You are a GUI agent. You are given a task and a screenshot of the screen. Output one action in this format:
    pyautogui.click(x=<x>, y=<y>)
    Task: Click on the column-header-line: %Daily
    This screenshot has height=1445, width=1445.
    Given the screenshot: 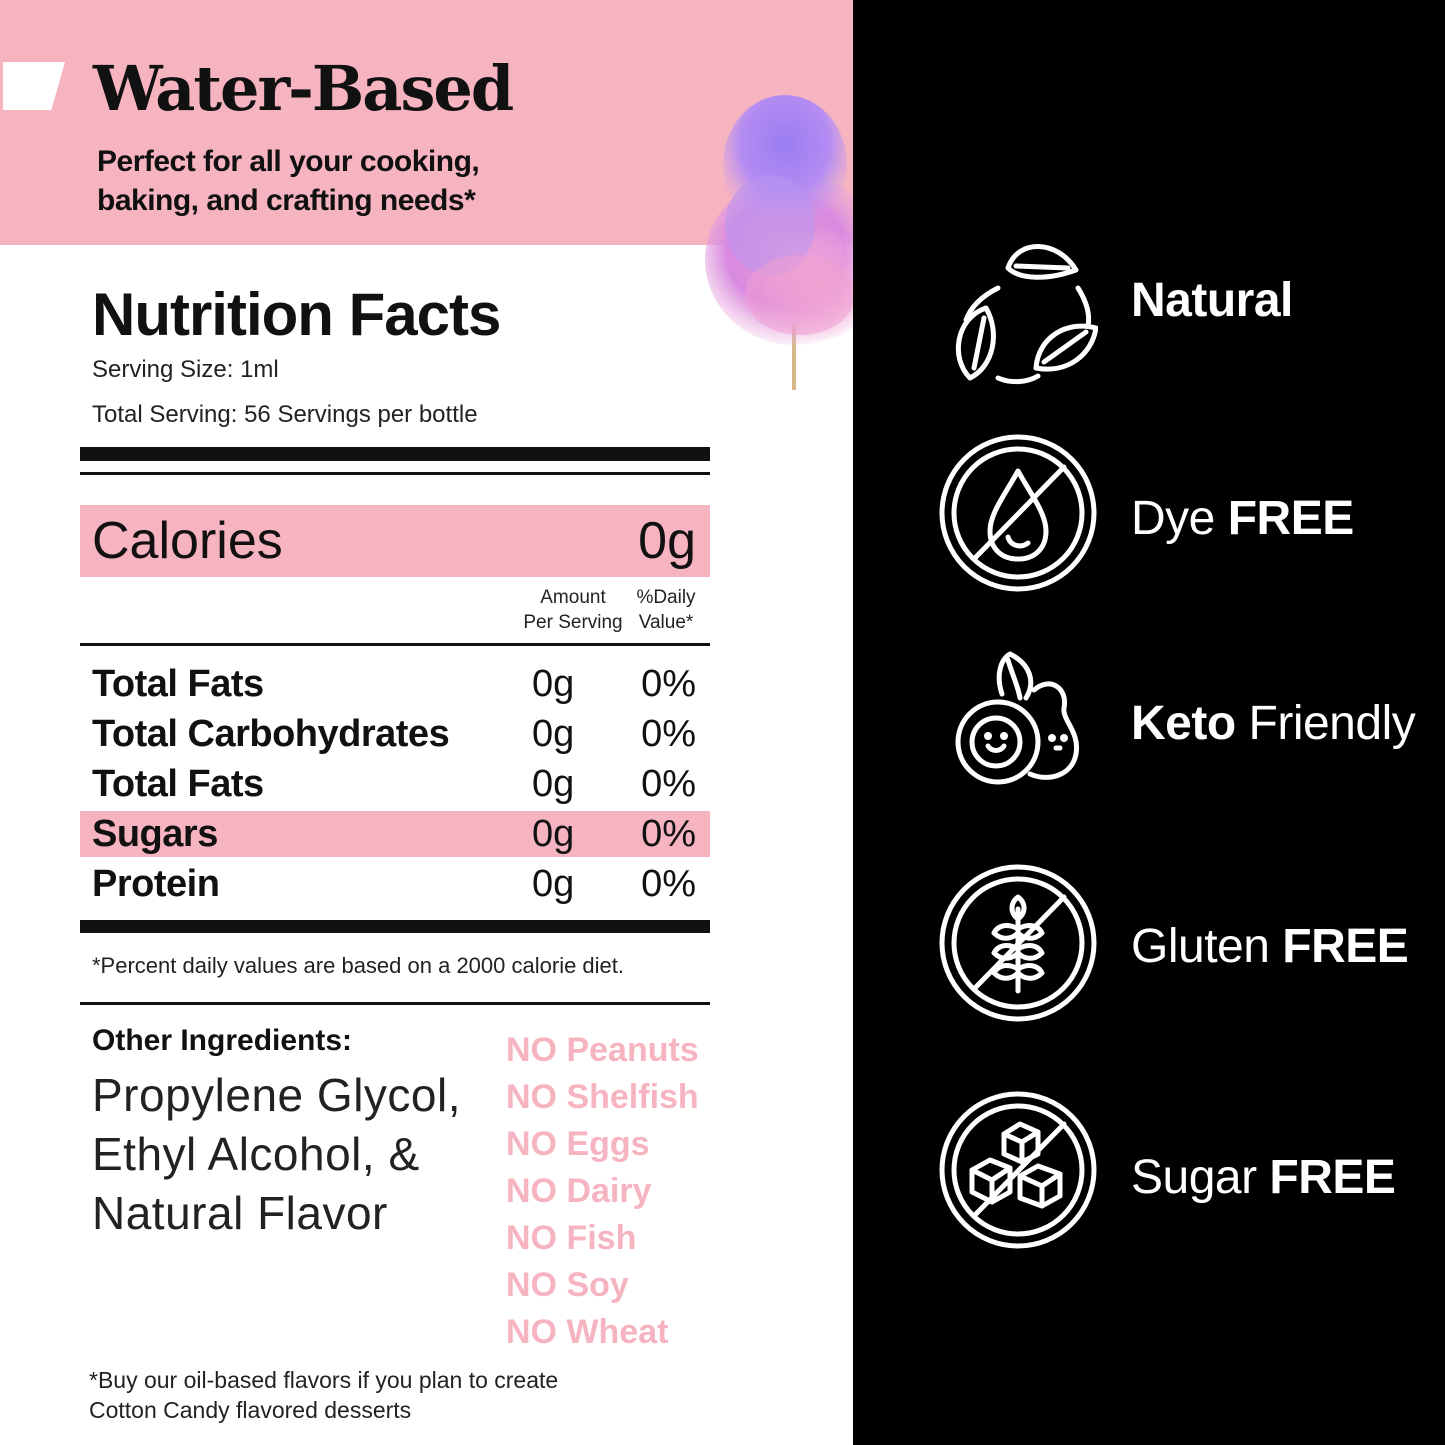 What is the action you would take?
    pyautogui.click(x=666, y=597)
    